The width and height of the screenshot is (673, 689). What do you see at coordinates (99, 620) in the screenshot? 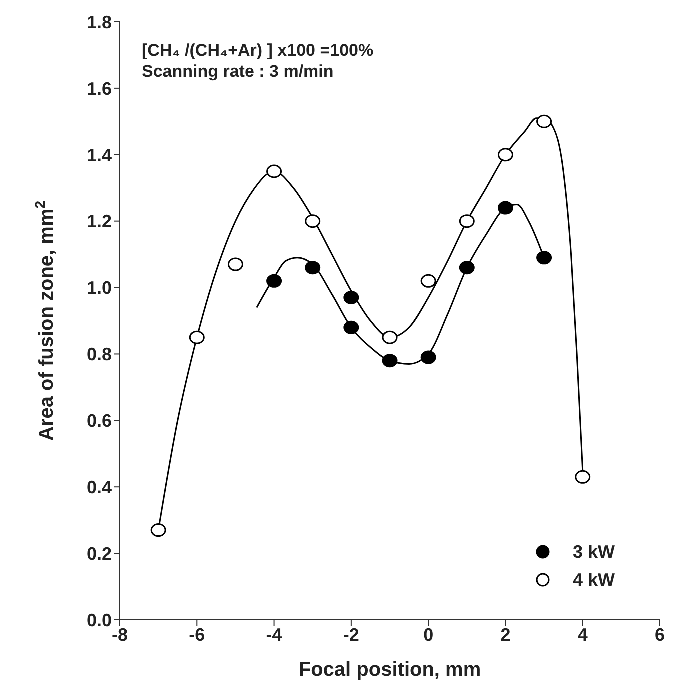
I see `y-tick-label: 0.0` at bounding box center [99, 620].